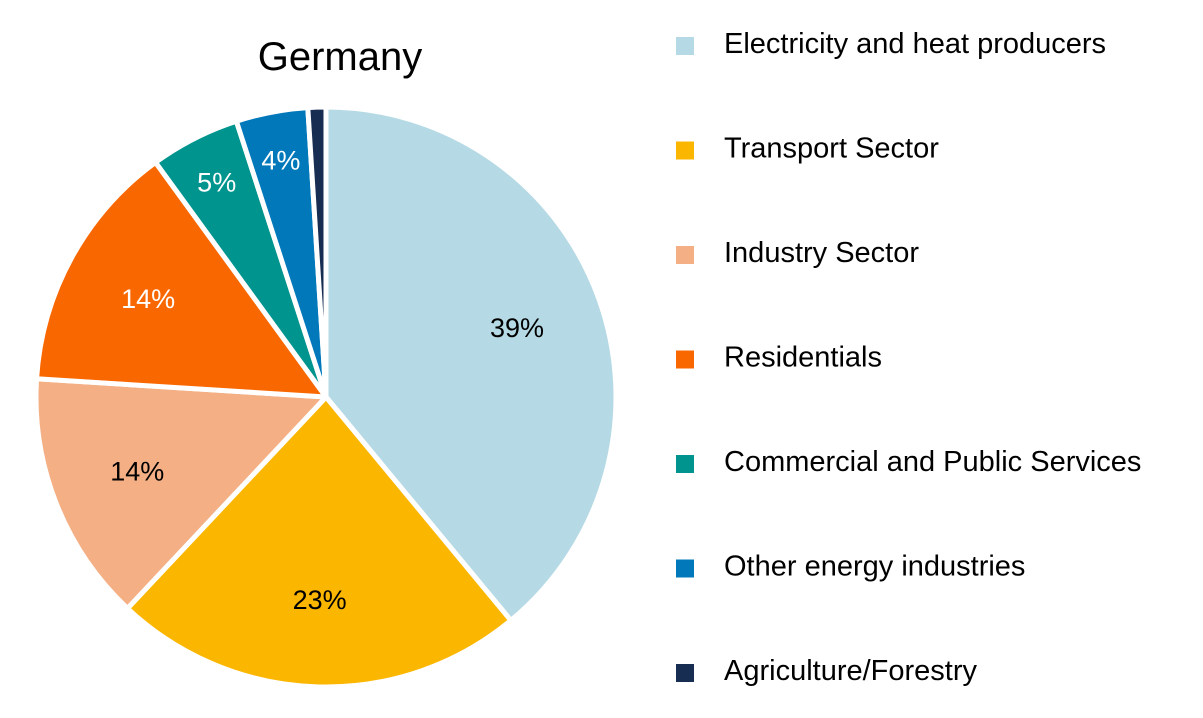 This screenshot has width=1203, height=718. I want to click on legend-item-commercial-and-public-services: Commercial and Public Services, so click(908, 462).